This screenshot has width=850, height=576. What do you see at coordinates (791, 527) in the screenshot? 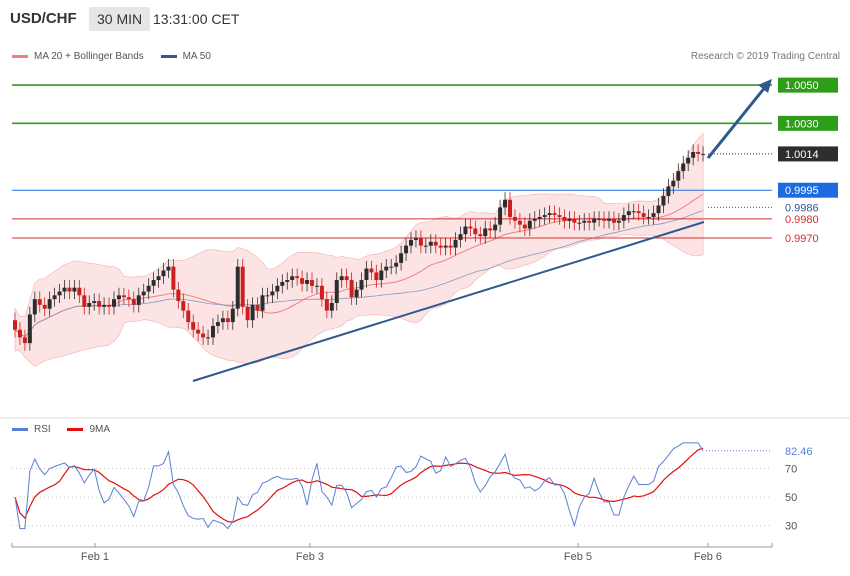
I see `rsi-tick-label: 30` at bounding box center [791, 527].